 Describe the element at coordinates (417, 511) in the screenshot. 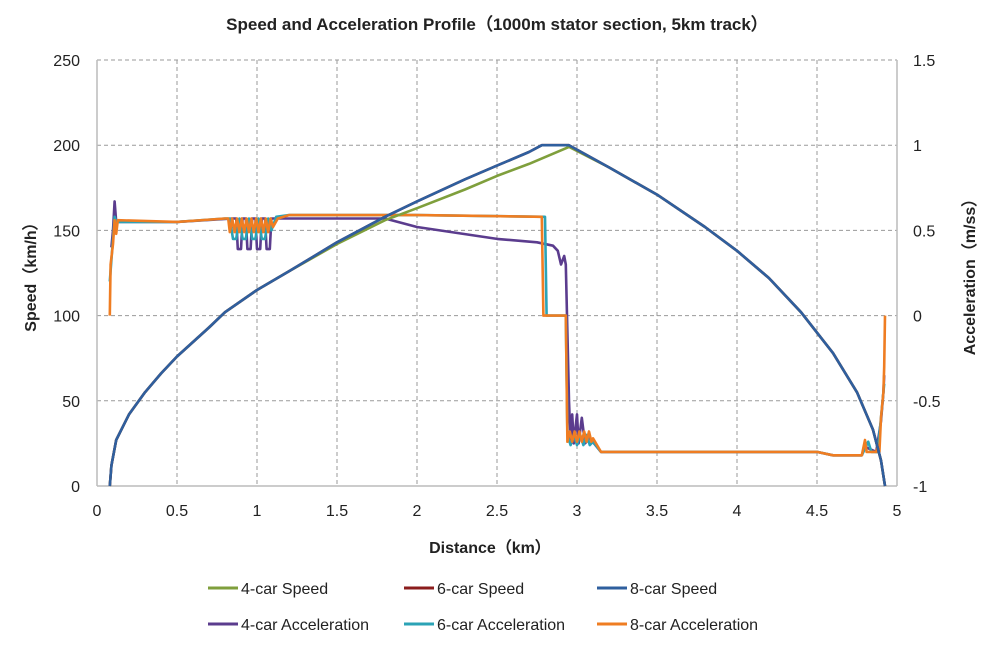

I see `x-tick-label: 2` at that location.